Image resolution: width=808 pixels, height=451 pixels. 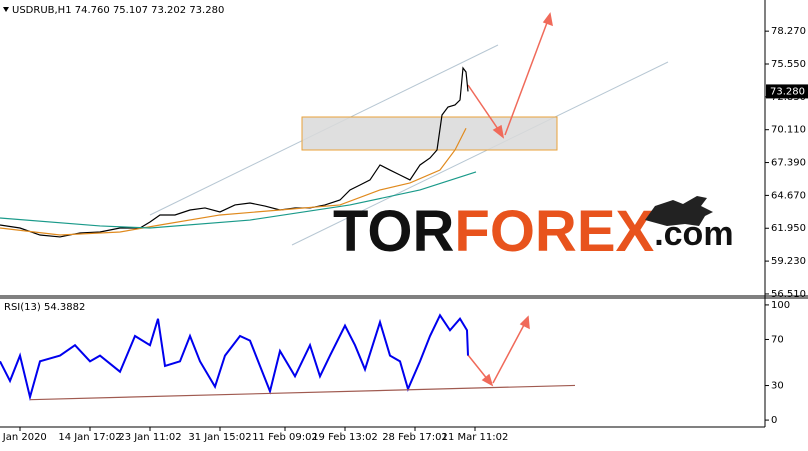 I want to click on watermark: TORFOREX.com, so click(x=533, y=230).